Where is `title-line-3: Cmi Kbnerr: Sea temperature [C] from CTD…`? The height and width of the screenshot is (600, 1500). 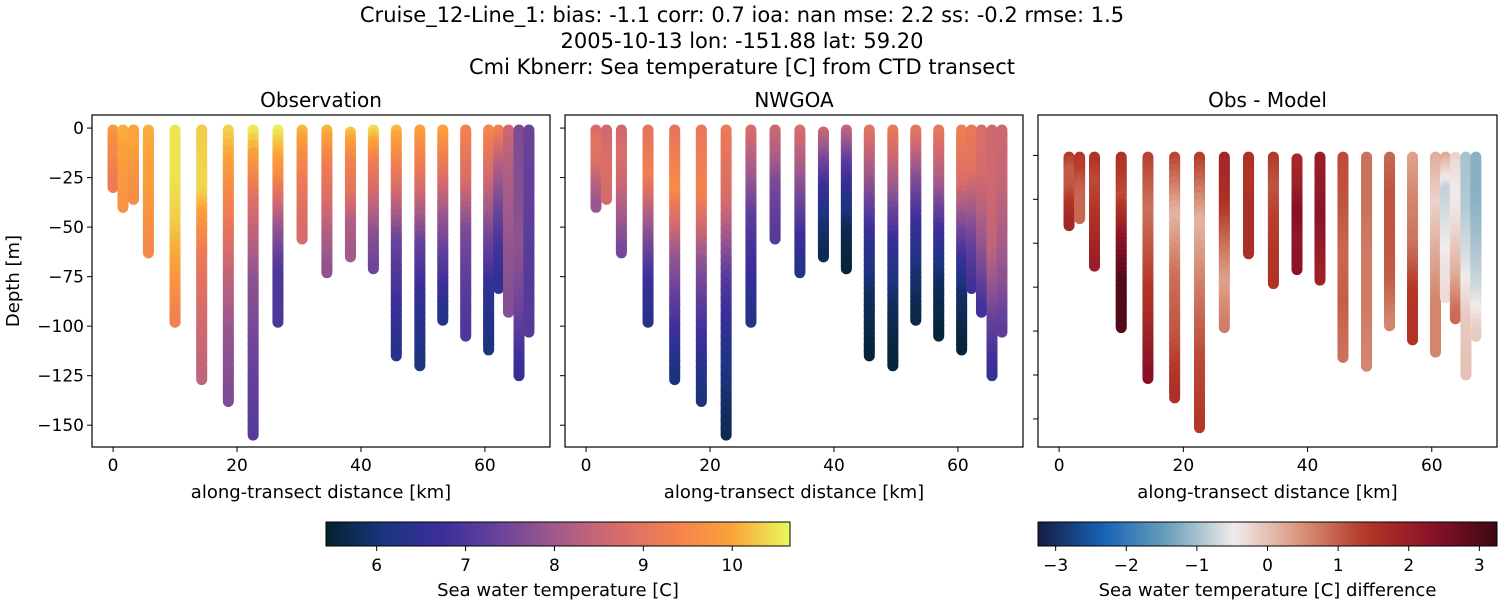 title-line-3: Cmi Kbnerr: Sea temperature [C] from CTD… is located at coordinates (742, 67).